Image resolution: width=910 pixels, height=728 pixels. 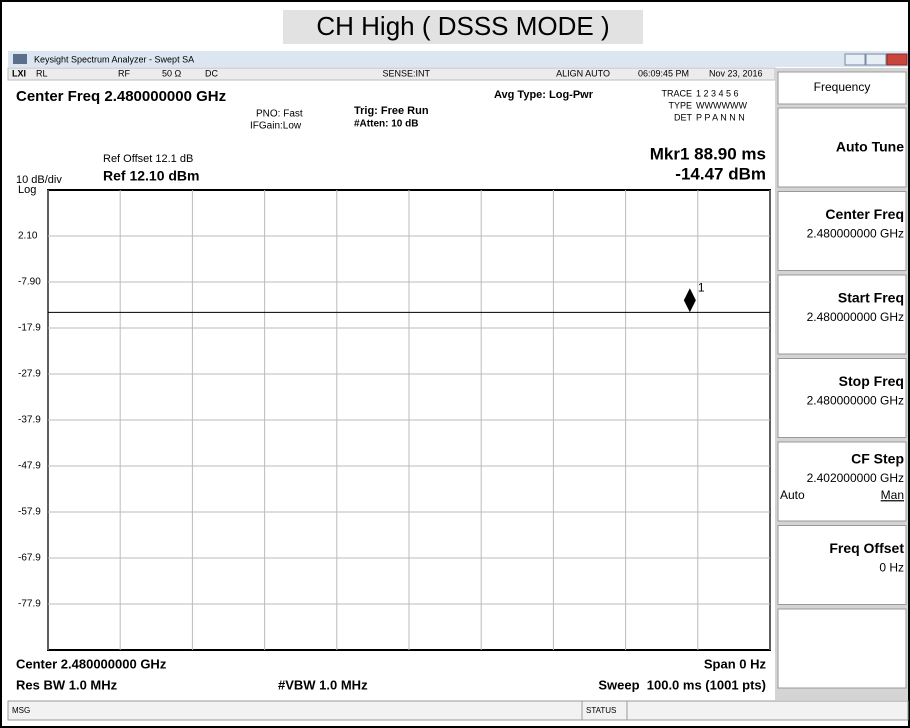 I want to click on y-tick-label: -37.9, so click(x=29, y=420).